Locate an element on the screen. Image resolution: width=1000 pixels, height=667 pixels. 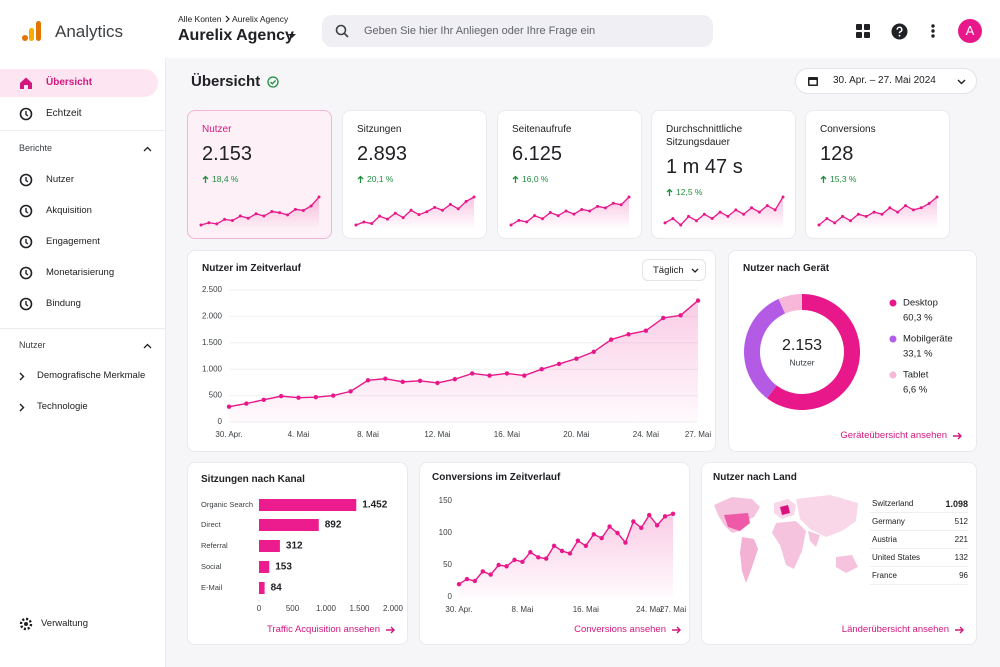
nav-item: Nutzer is located at coordinates (60, 179).